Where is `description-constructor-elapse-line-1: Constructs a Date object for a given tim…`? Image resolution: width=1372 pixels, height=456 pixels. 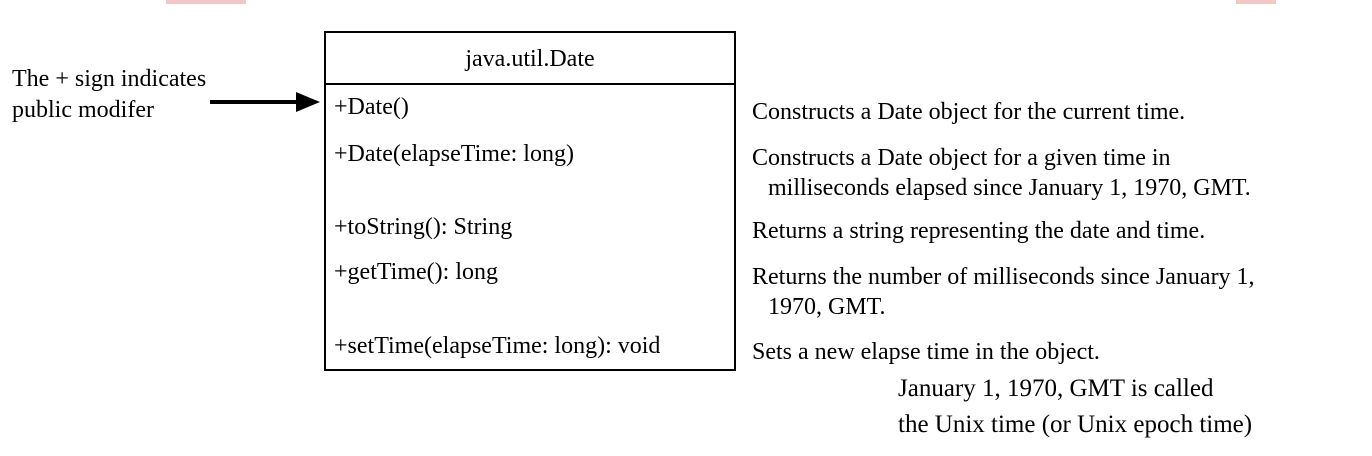 description-constructor-elapse-line-1: Constructs a Date object for a given tim… is located at coordinates (961, 158).